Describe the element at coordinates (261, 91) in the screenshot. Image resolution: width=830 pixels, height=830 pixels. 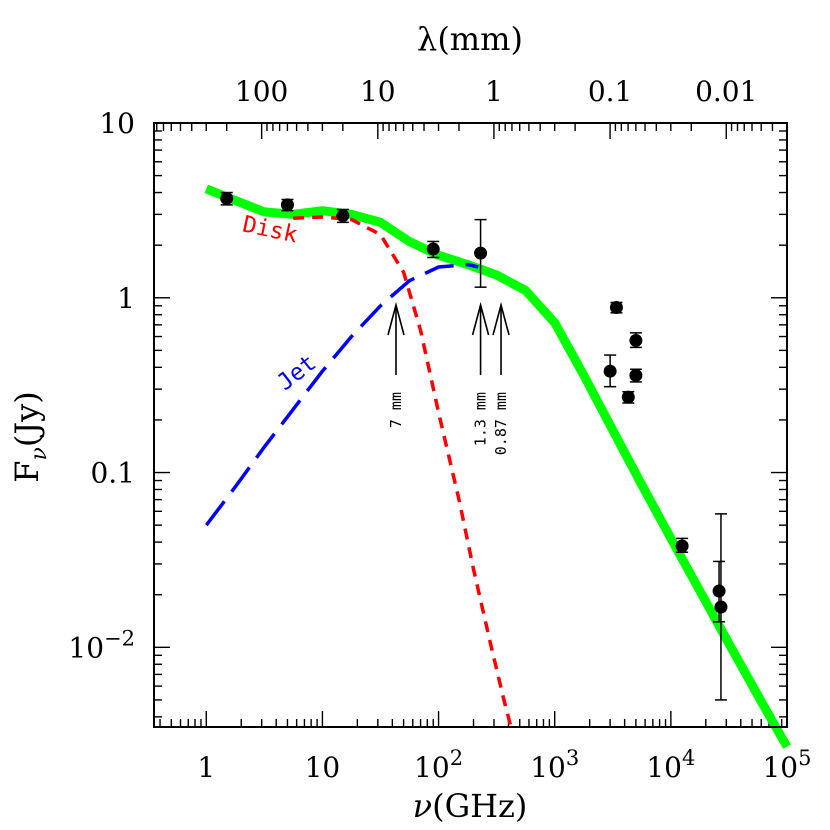
I see `top-tick-label: 100` at that location.